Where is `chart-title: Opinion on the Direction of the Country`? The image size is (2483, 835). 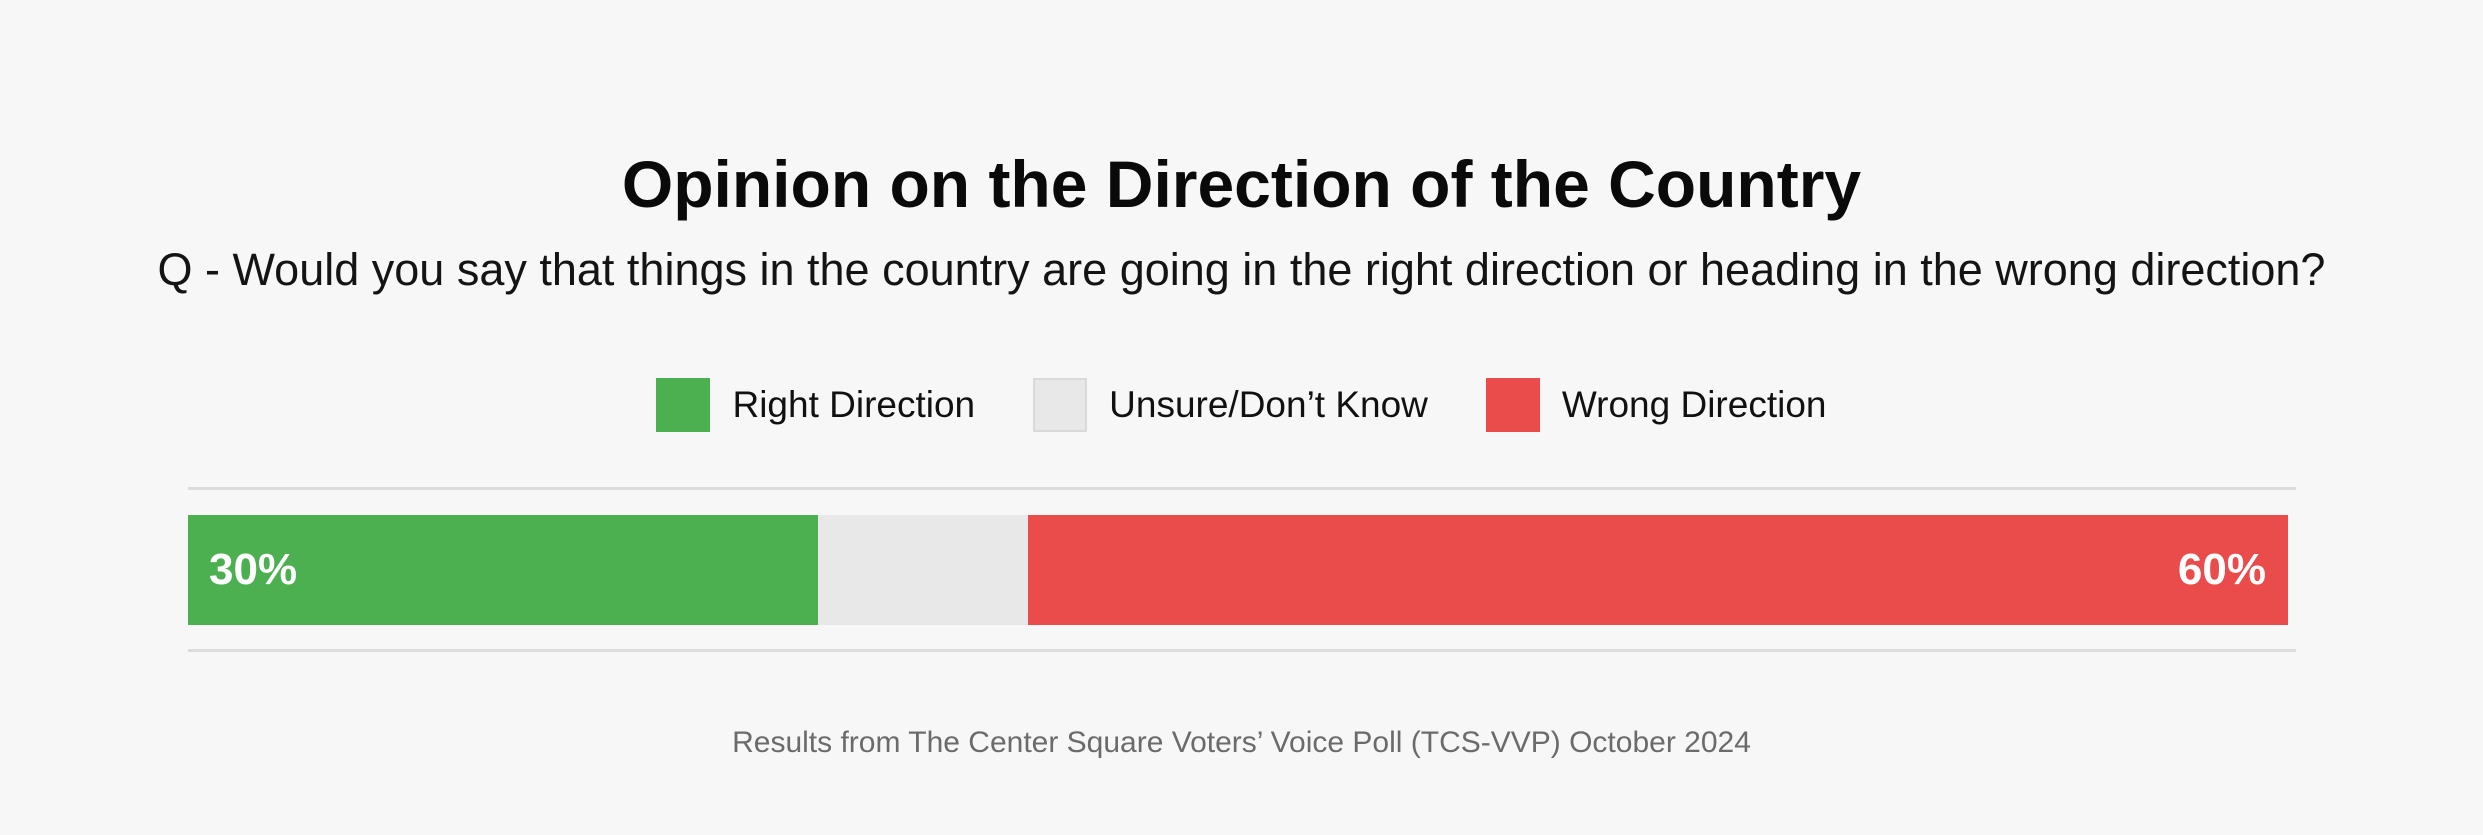
chart-title: Opinion on the Direction of the Country is located at coordinates (1241, 184).